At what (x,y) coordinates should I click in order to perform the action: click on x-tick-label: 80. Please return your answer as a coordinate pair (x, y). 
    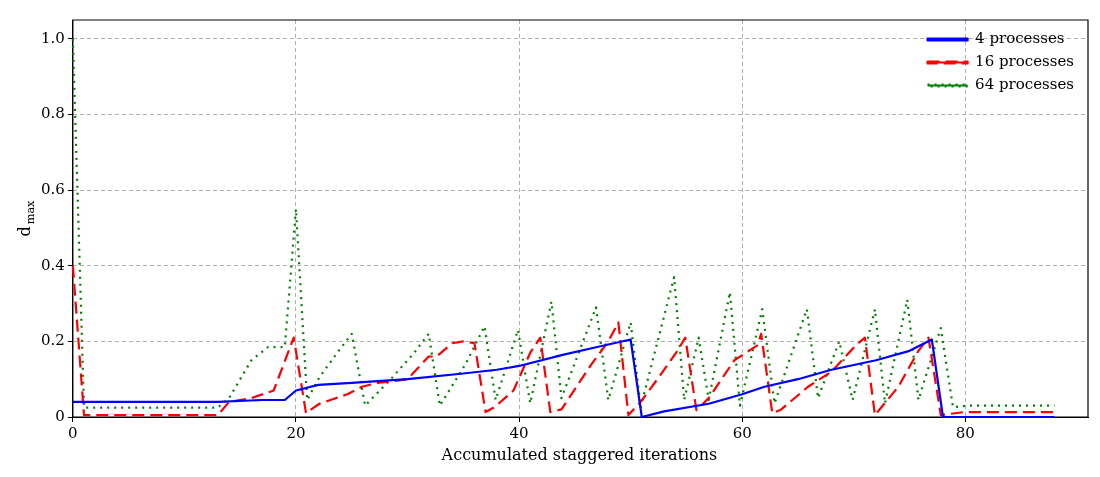
    Looking at the image, I should click on (965, 432).